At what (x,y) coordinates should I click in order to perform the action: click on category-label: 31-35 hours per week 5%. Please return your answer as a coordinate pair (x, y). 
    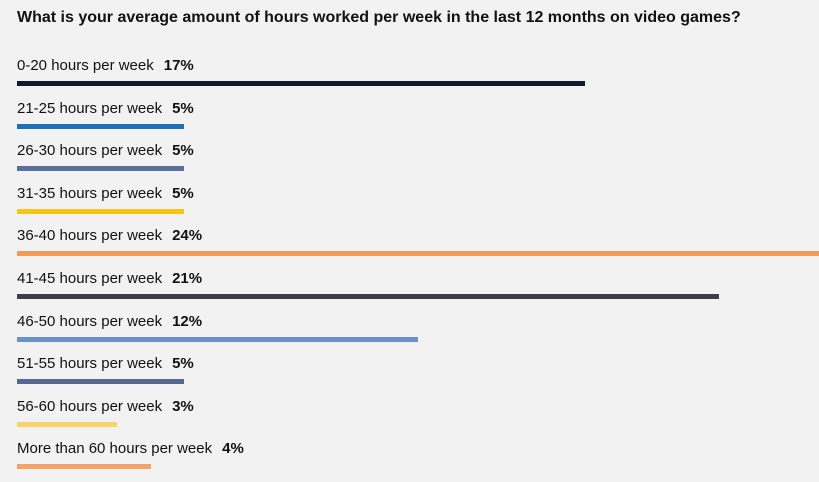
    Looking at the image, I should click on (105, 193).